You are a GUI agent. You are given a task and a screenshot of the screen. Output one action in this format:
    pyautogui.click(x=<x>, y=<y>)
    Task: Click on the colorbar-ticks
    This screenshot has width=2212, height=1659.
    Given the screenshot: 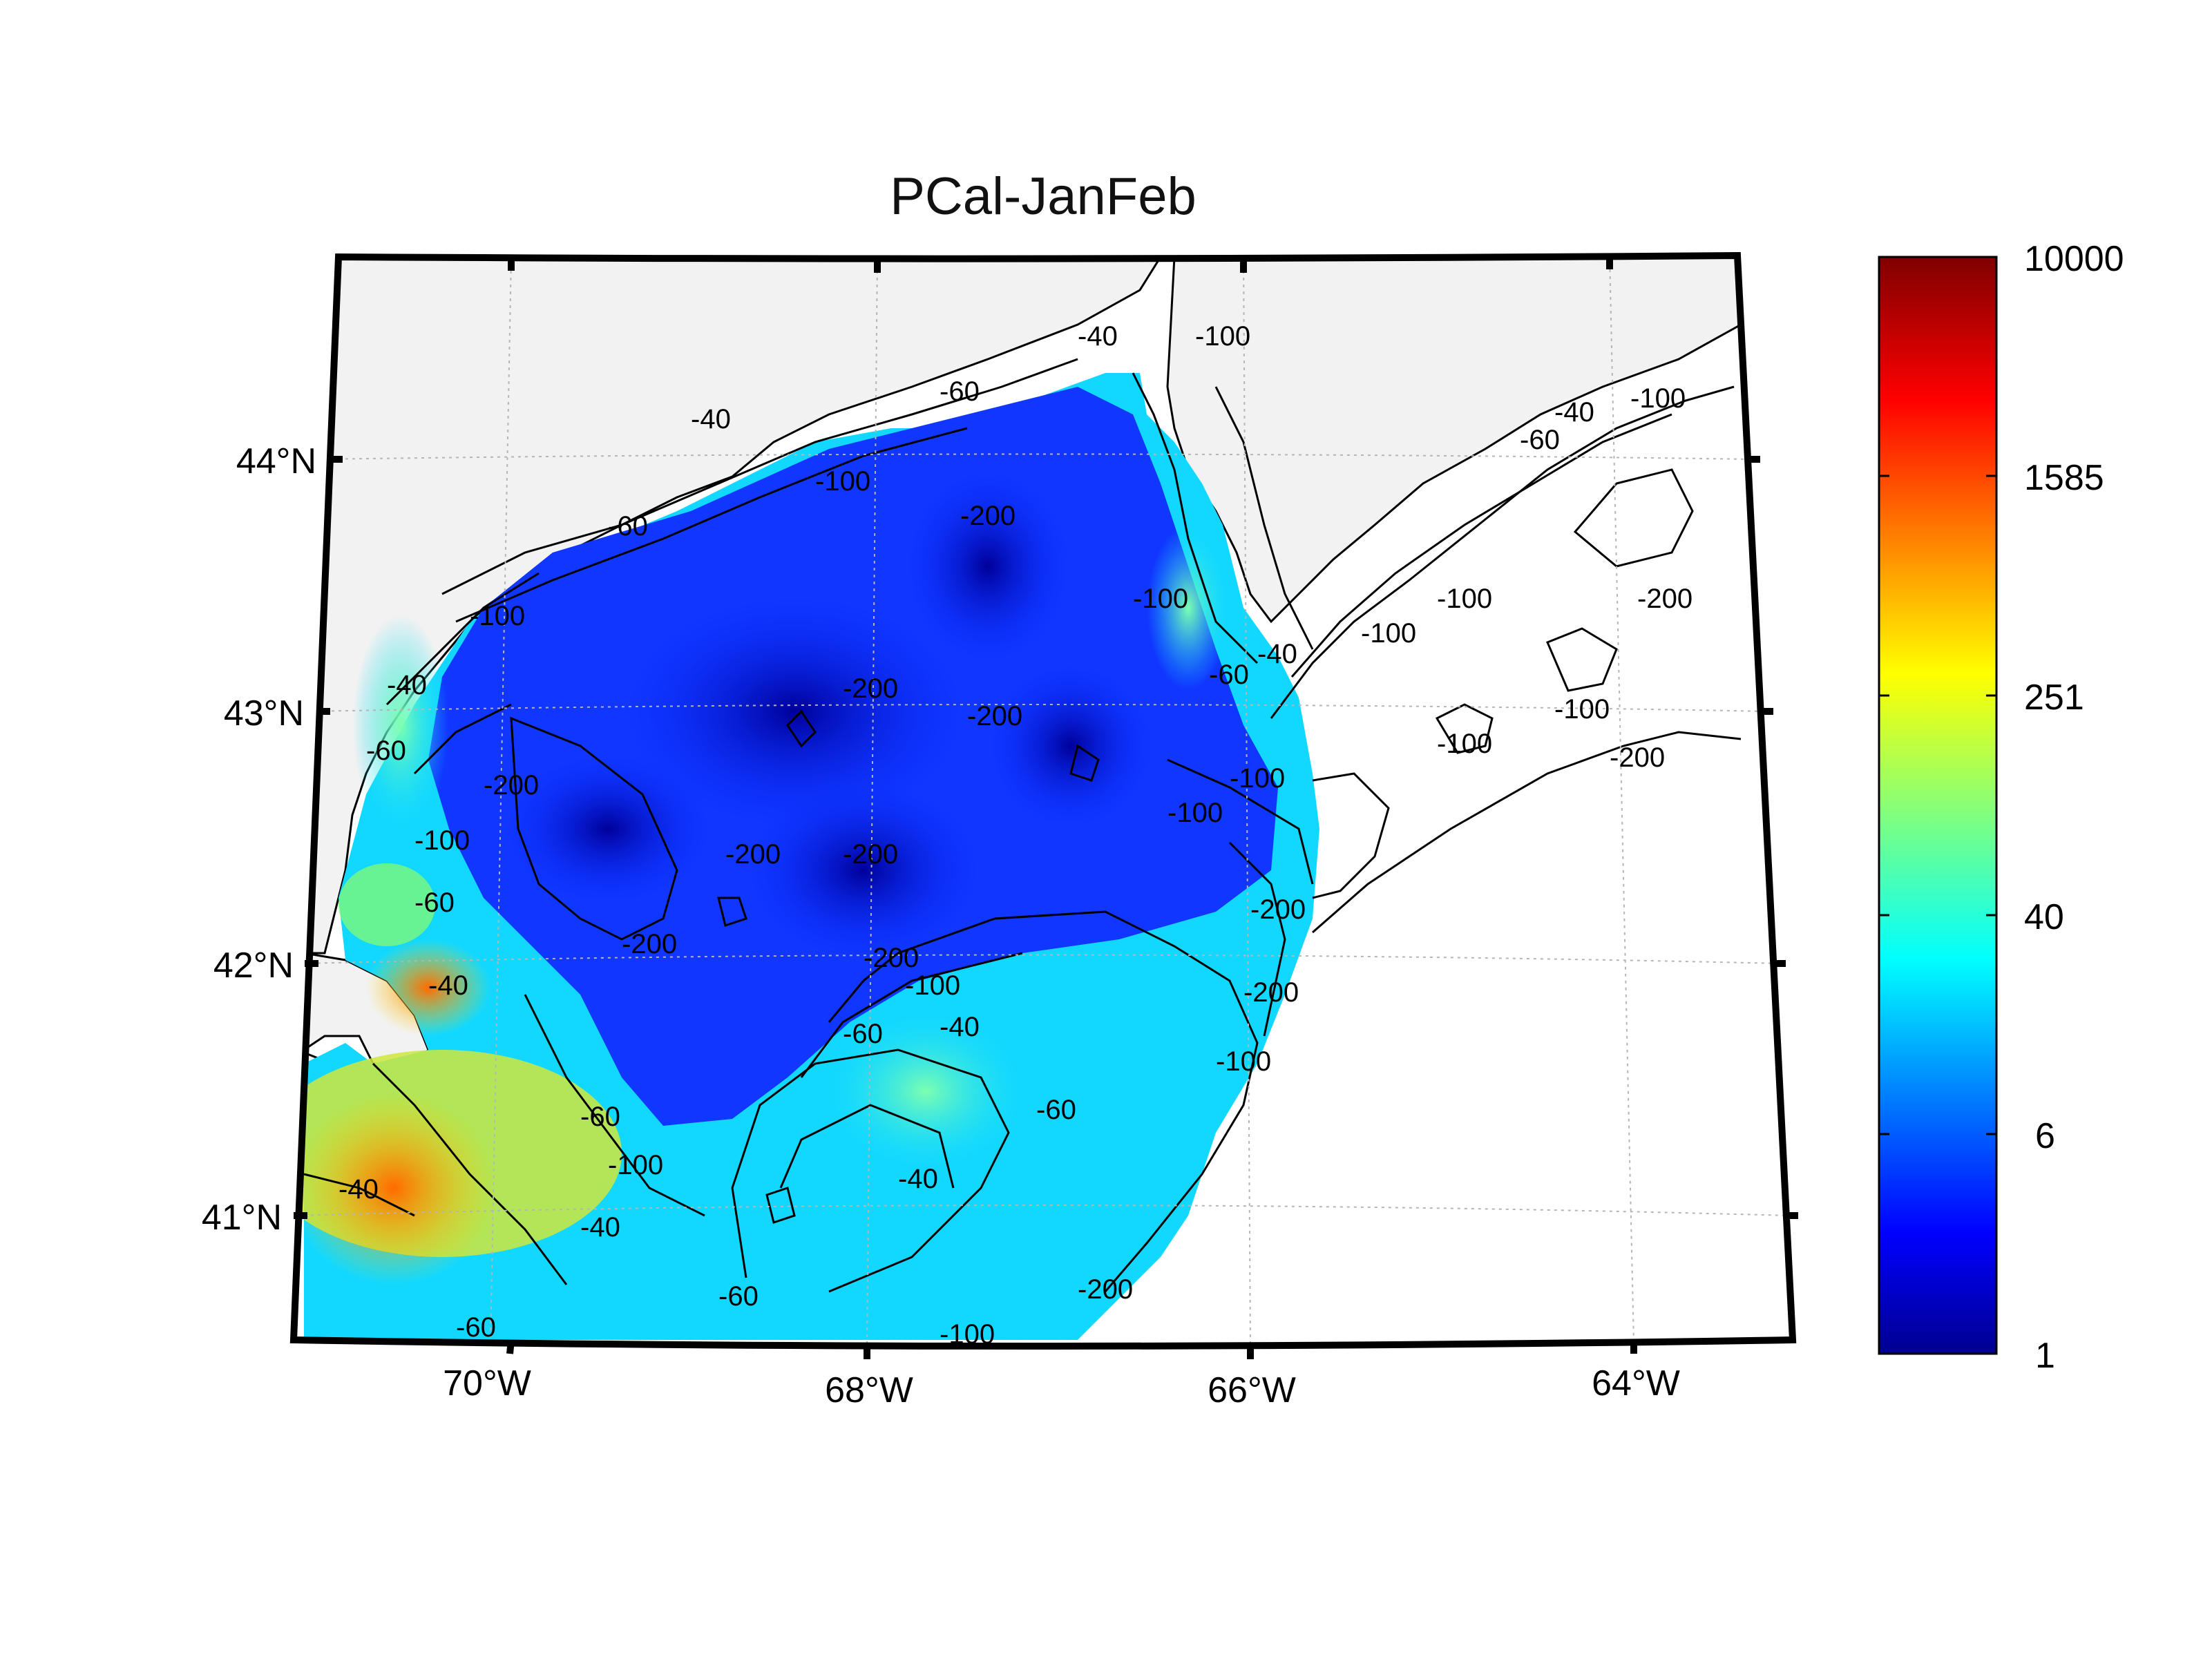 What is the action you would take?
    pyautogui.click(x=1937, y=805)
    